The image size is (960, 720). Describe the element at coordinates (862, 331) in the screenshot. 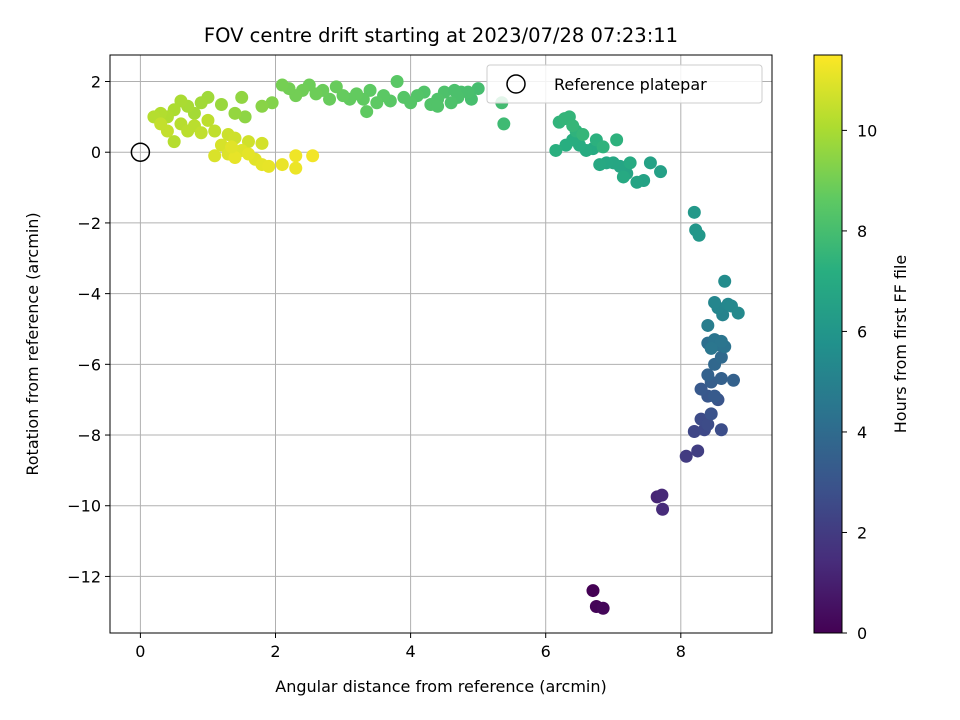

I see `colorbar-tick-label: 6` at that location.